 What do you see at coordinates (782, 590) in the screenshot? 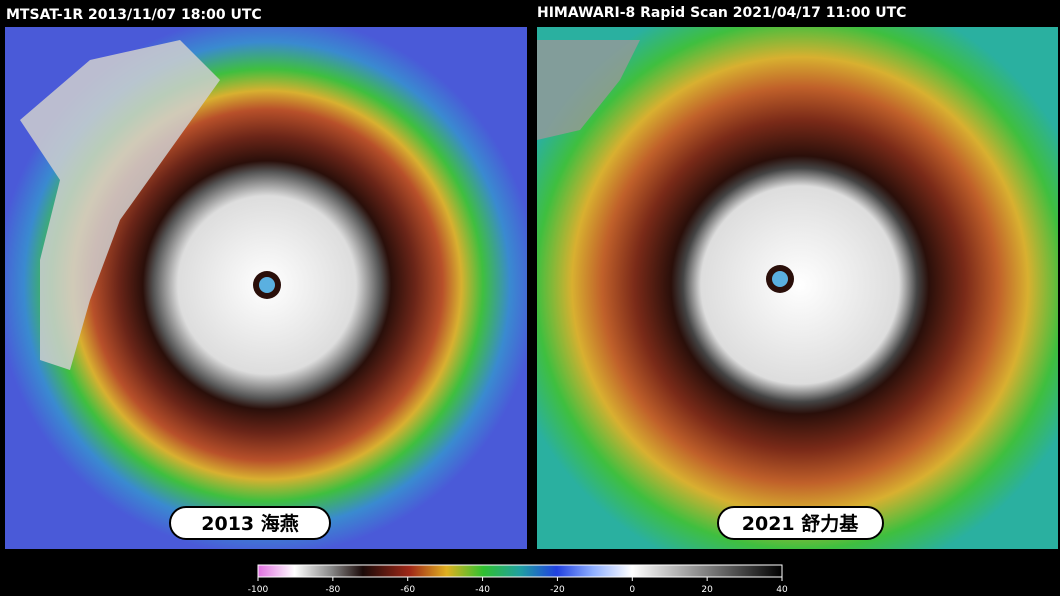
I see `colorbar-tick-label: 40` at bounding box center [782, 590].